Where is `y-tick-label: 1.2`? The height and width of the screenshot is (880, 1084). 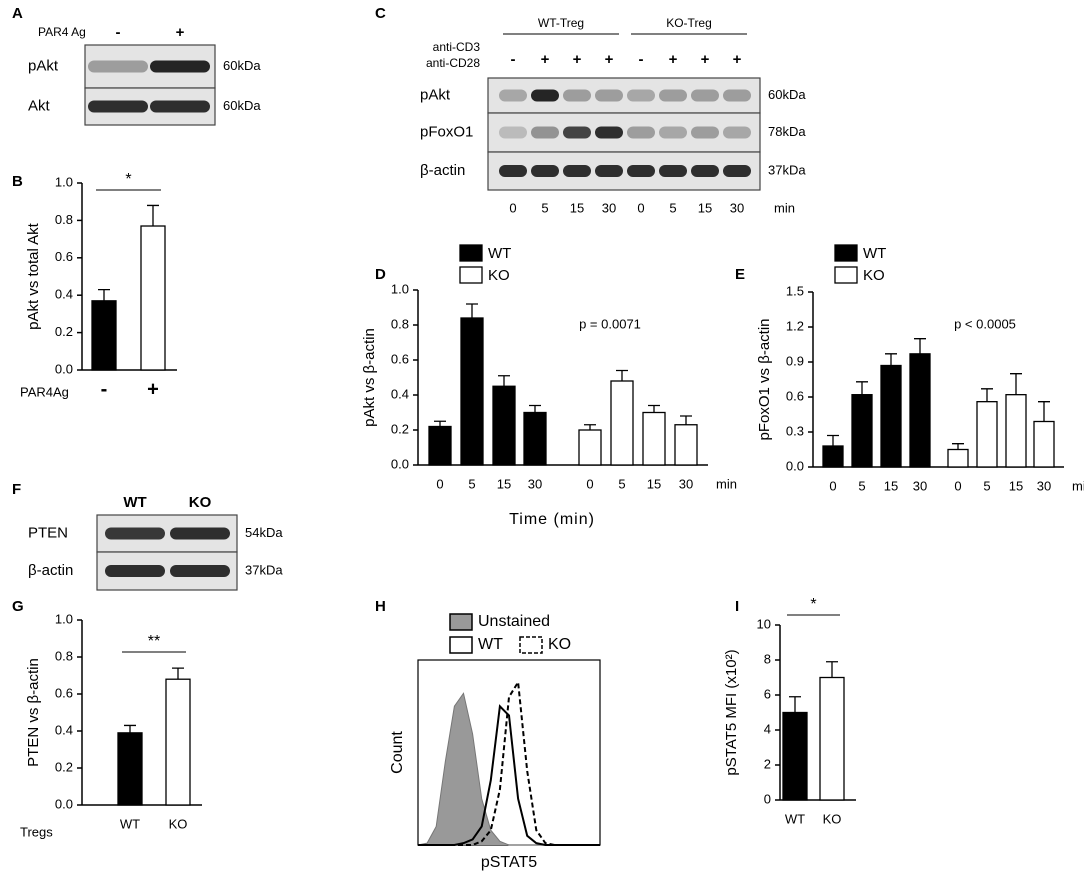 y-tick-label: 1.2 is located at coordinates (795, 325).